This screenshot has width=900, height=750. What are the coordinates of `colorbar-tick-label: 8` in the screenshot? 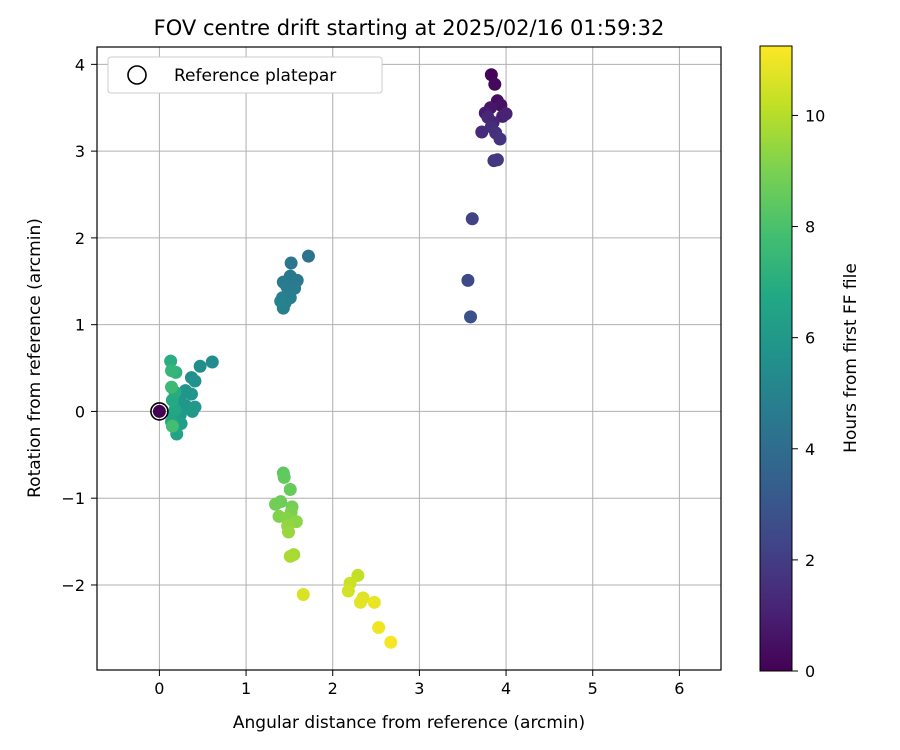 It's located at (810, 227).